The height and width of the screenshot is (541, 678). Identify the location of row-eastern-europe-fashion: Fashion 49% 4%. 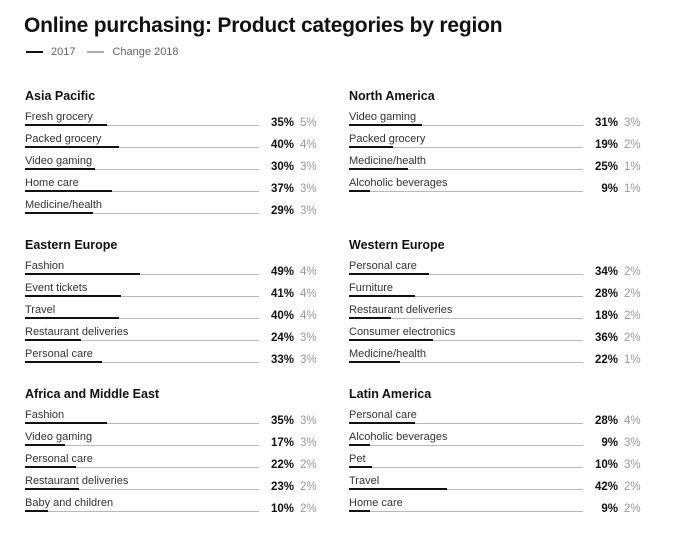
(175, 271).